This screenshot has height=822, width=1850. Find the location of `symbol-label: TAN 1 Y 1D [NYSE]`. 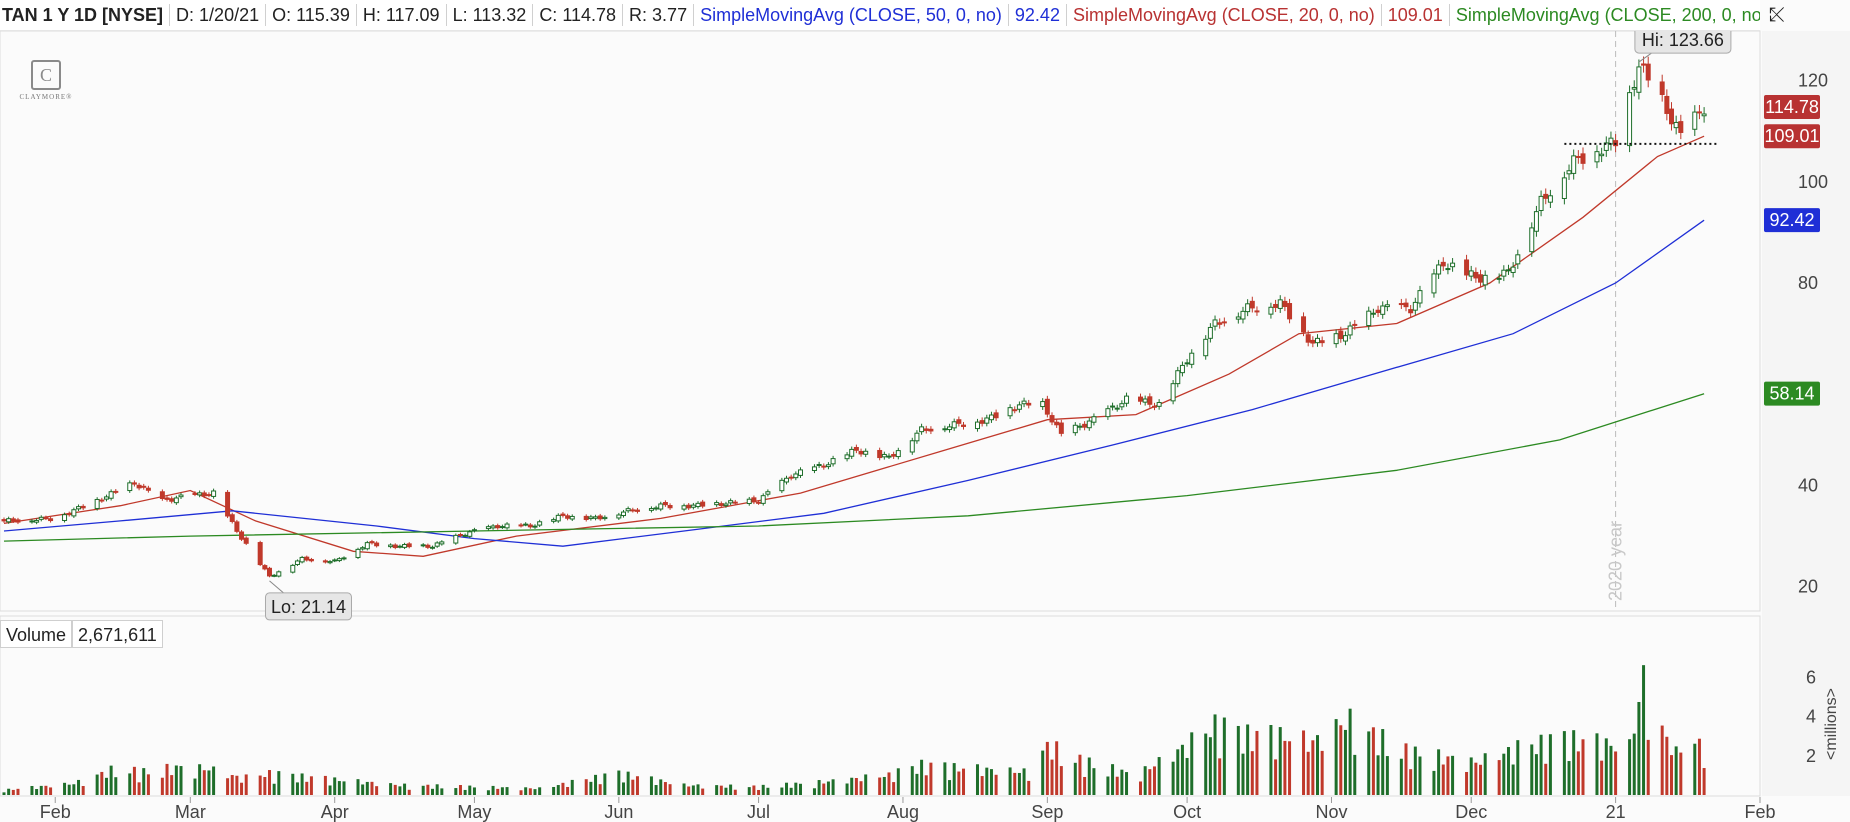

symbol-label: TAN 1 Y 1D [NYSE] is located at coordinates (85, 15).